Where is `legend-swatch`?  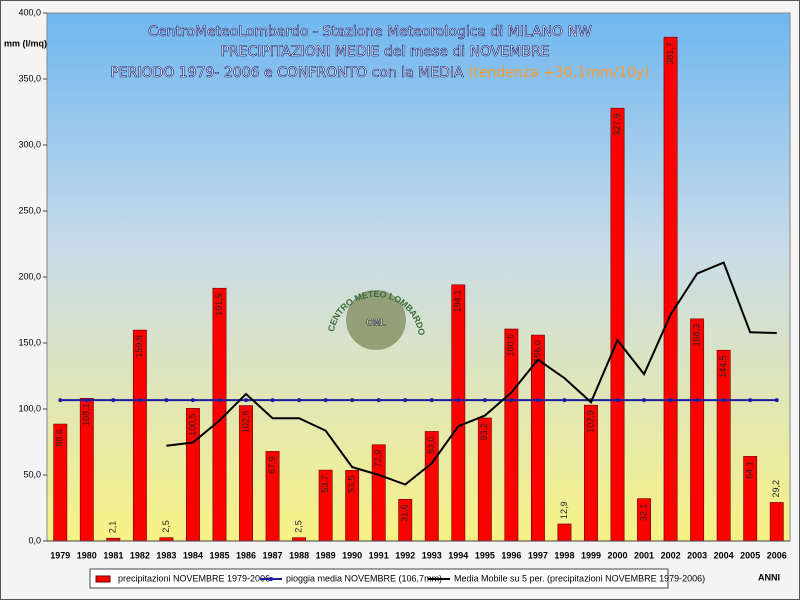
legend-swatch is located at coordinates (103, 579).